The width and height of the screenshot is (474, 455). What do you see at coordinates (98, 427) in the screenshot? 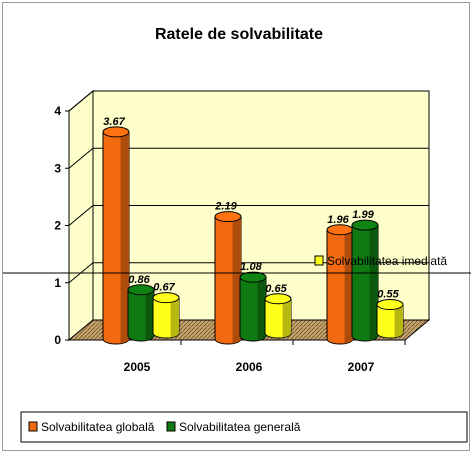
I see `legend-label: Solvabilitatea globală` at bounding box center [98, 427].